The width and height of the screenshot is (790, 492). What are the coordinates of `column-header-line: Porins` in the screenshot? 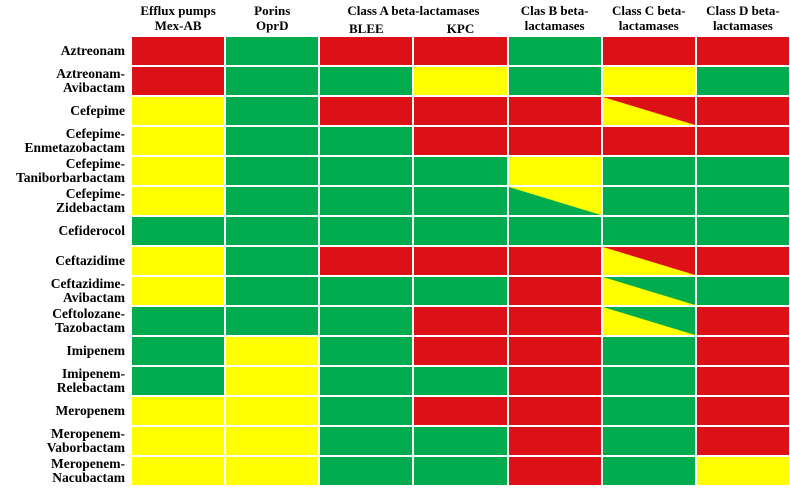 It's located at (272, 10).